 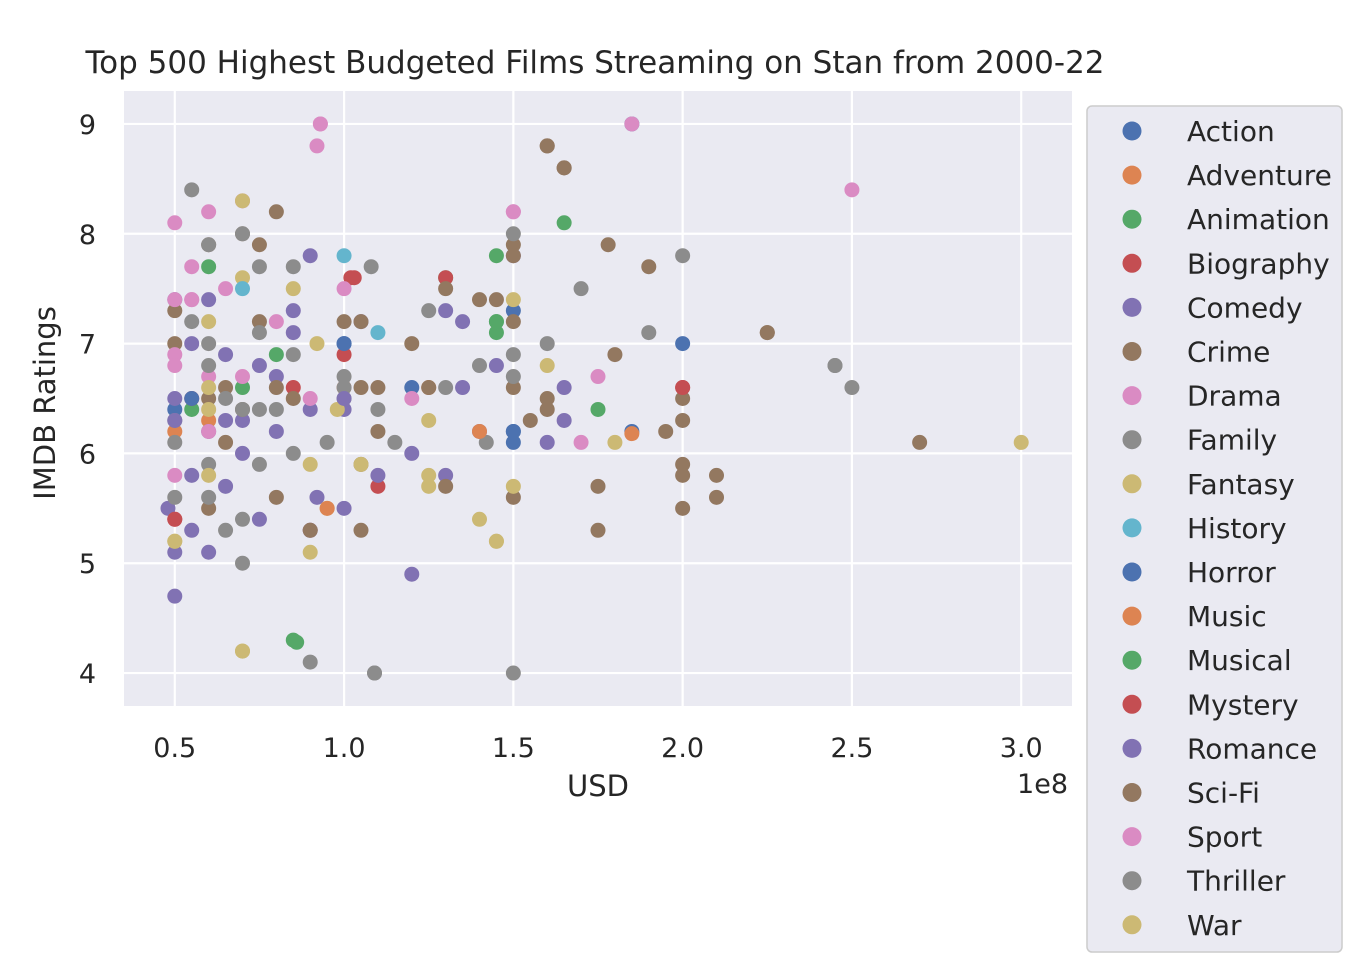 What do you see at coordinates (1227, 616) in the screenshot?
I see `legend-label: Music` at bounding box center [1227, 616].